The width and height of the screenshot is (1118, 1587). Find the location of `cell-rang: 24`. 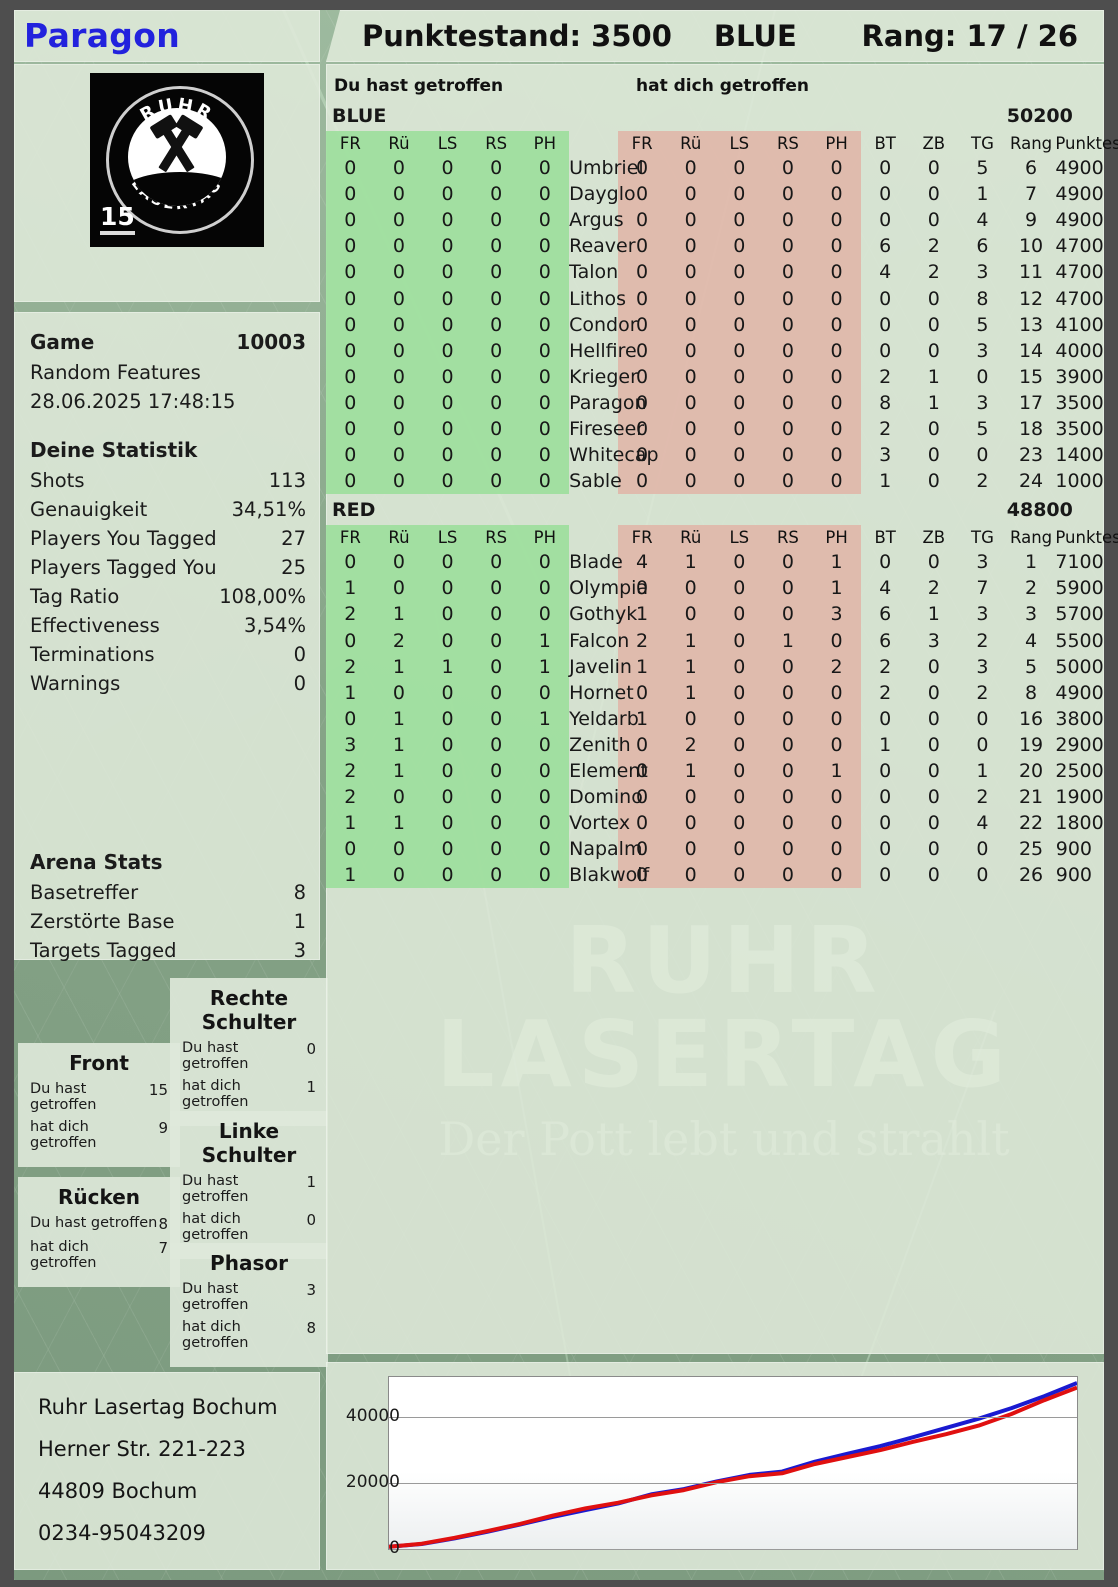

cell-rang: 24 is located at coordinates (1031, 481).